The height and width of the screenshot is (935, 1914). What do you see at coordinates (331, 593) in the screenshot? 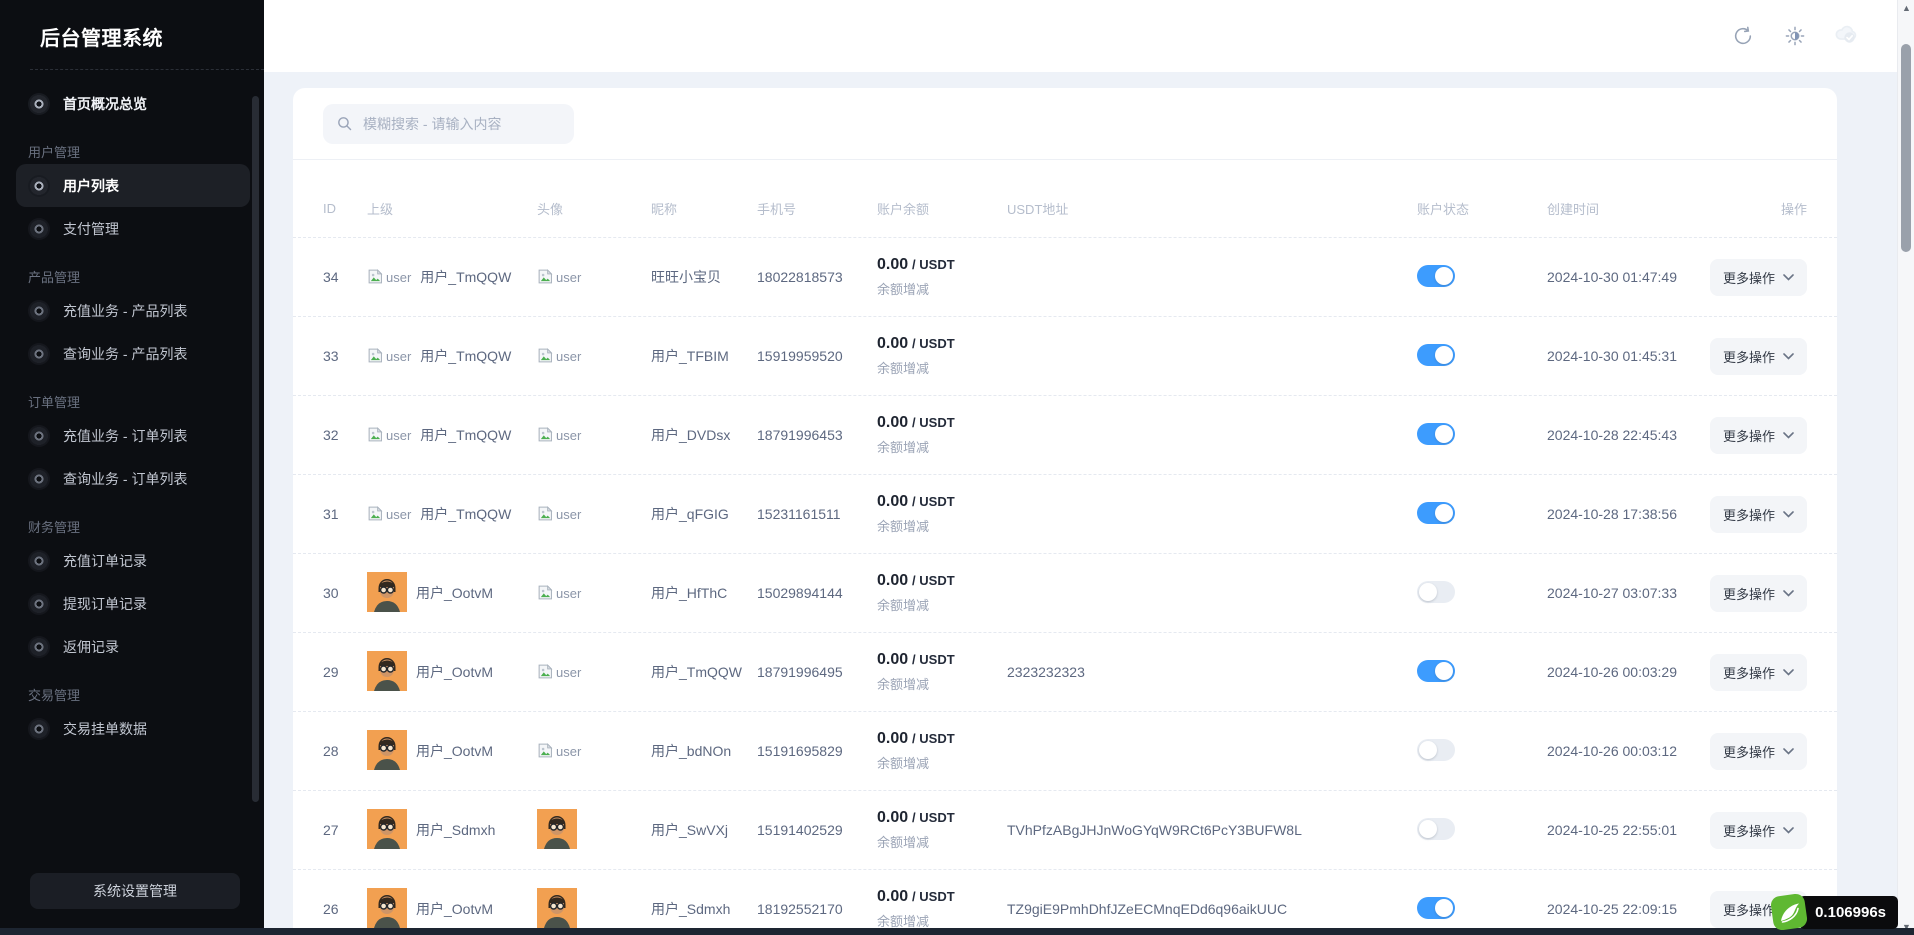
I see `cell-id: 30` at bounding box center [331, 593].